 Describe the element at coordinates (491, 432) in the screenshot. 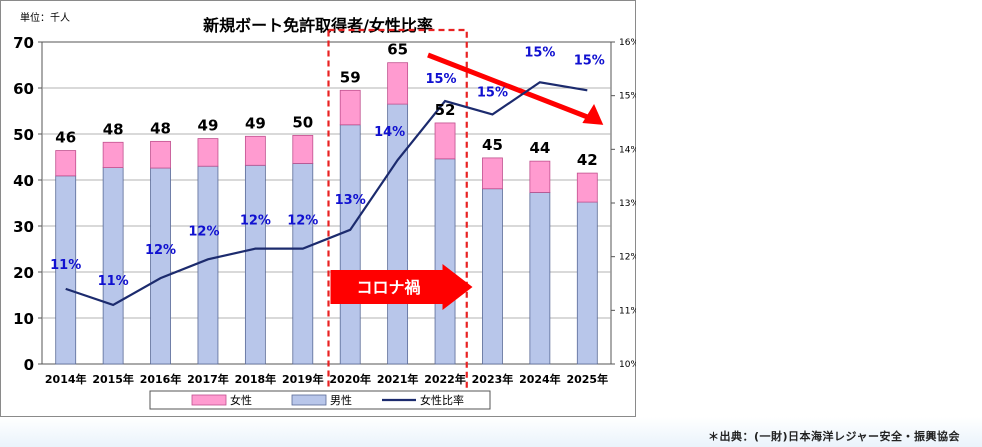

I see `footer-band` at that location.